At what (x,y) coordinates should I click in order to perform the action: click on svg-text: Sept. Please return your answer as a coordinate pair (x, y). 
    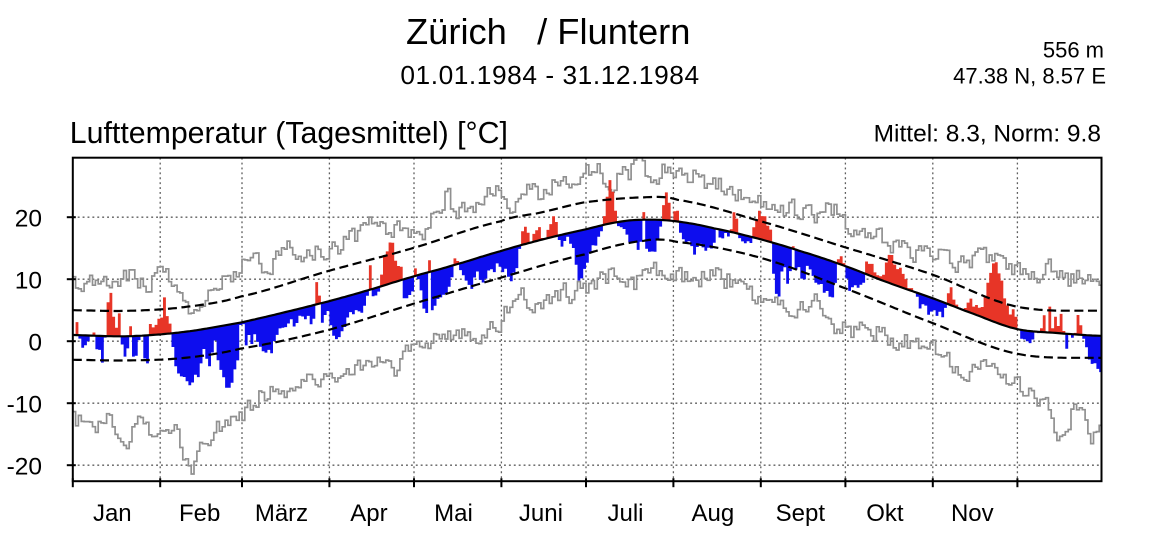
    Looking at the image, I should click on (801, 513).